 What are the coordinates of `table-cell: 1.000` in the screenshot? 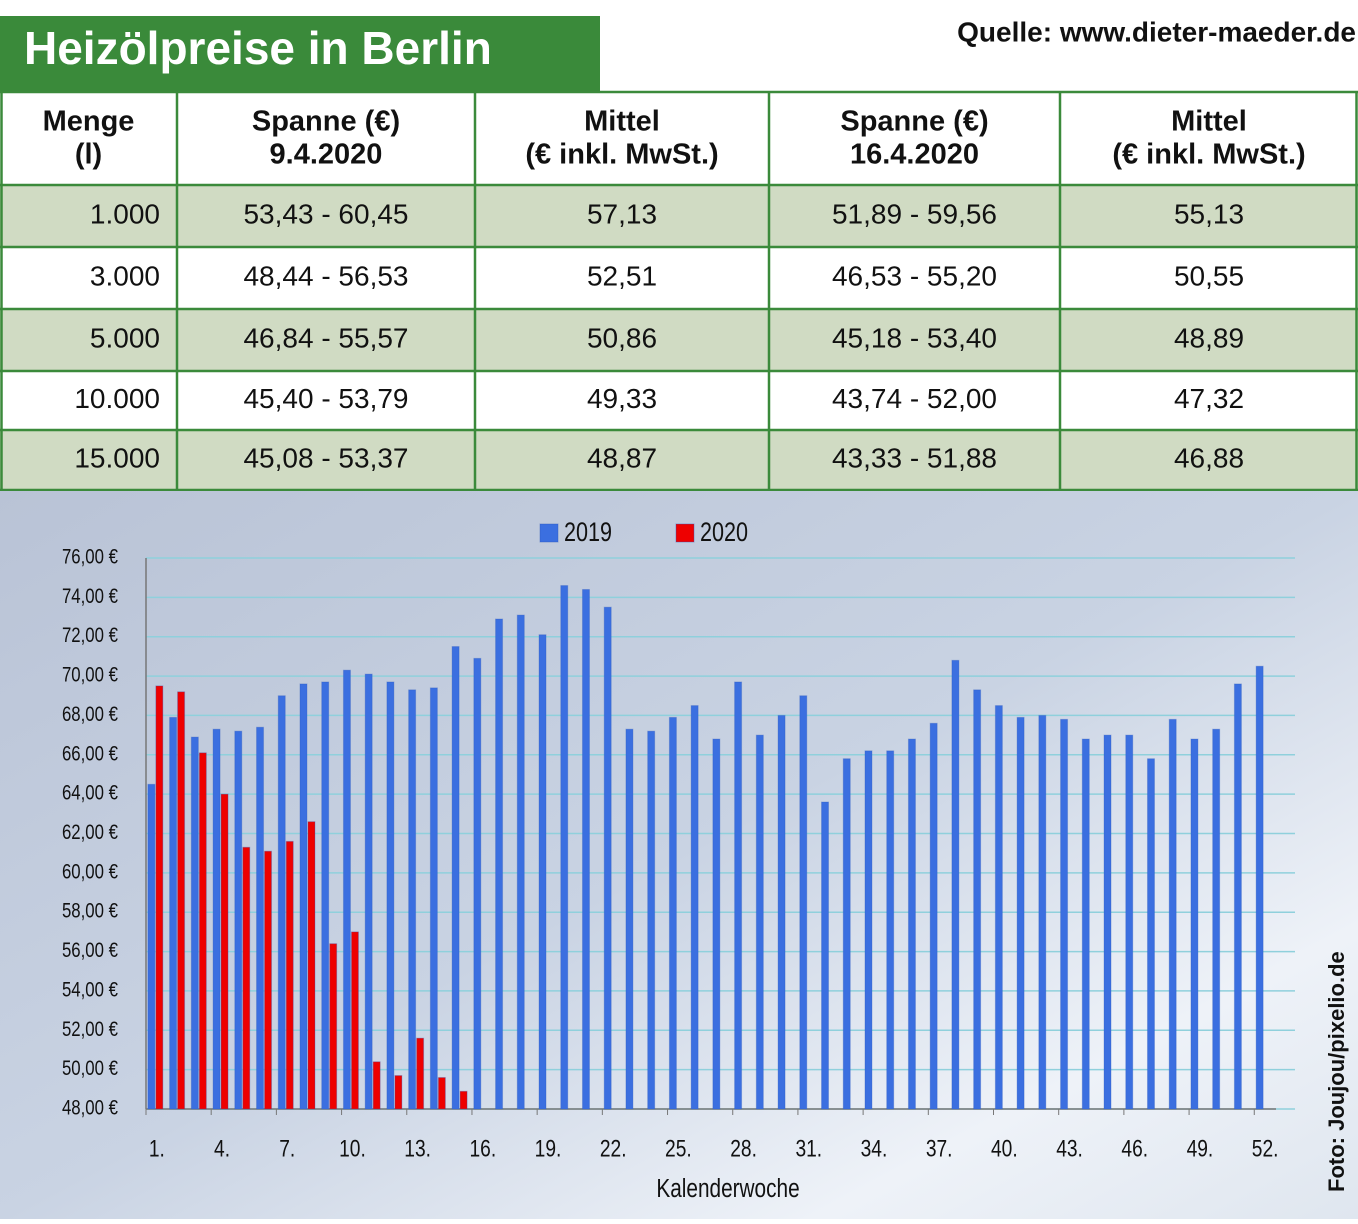 It's located at (125, 213).